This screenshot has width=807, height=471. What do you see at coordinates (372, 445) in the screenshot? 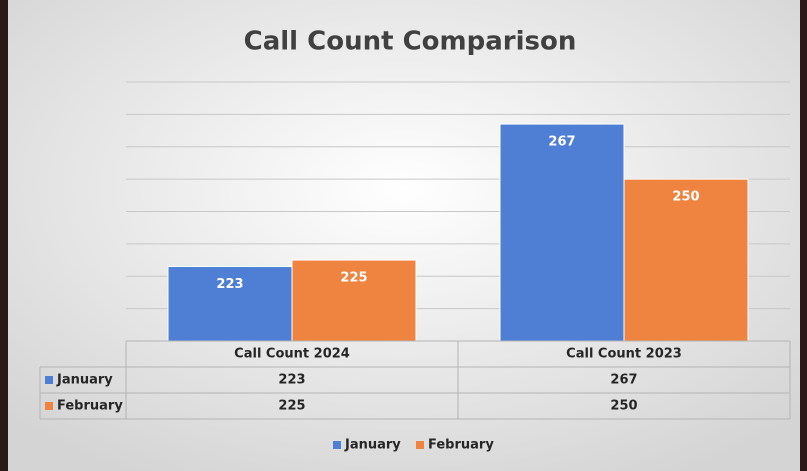
I see `legend-label: January` at bounding box center [372, 445].